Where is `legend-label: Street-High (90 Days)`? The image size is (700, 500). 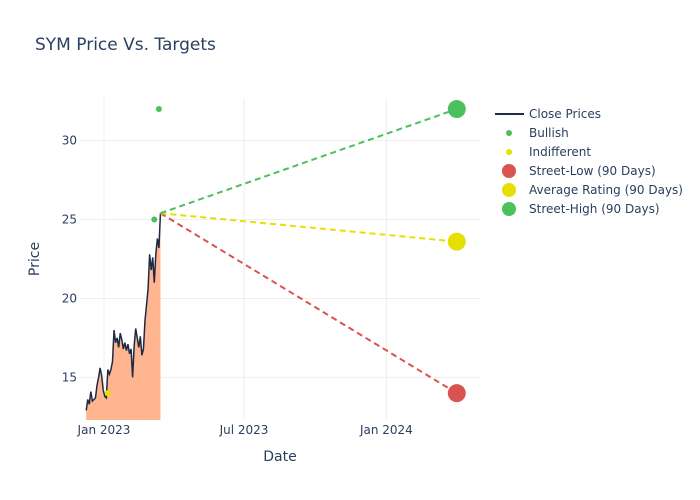
legend-label: Street-High (90 Days) is located at coordinates (594, 209).